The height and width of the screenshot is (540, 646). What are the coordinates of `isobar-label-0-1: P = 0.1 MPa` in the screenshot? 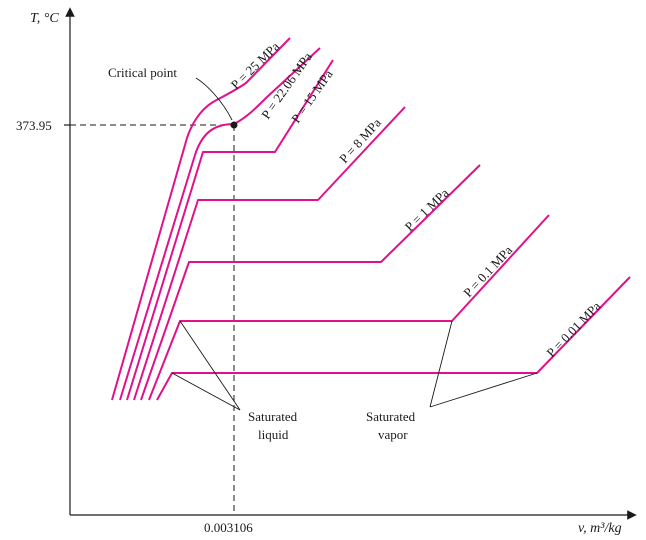 It's located at (487, 271).